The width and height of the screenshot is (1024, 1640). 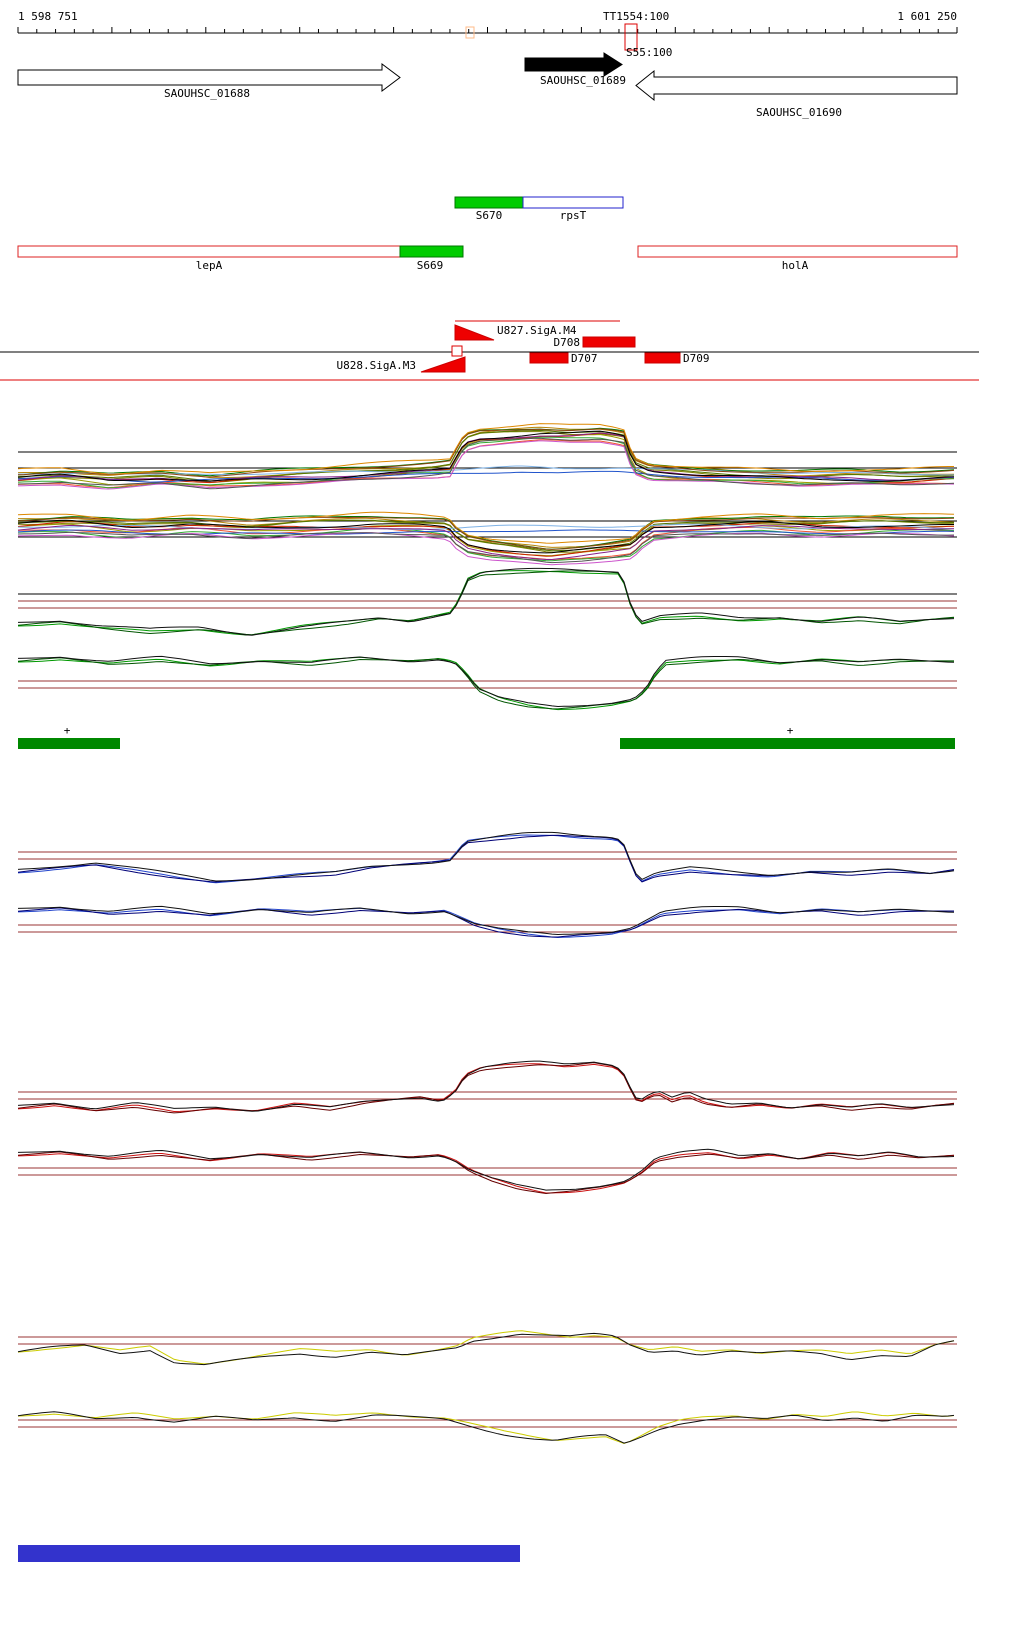 What do you see at coordinates (48, 16) in the screenshot?
I see `ruler-start-label: 1 598 751` at bounding box center [48, 16].